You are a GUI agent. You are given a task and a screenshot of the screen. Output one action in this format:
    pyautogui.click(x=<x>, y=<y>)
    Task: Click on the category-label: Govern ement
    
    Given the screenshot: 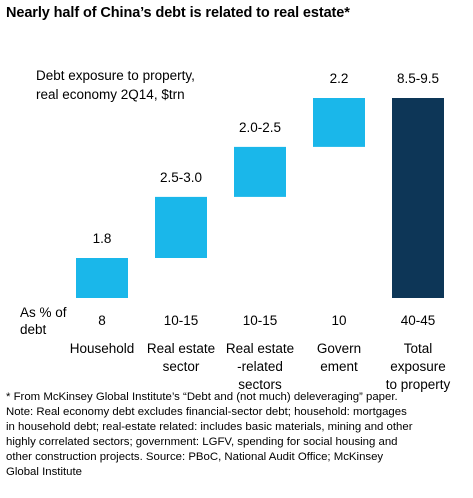 What is the action you would take?
    pyautogui.click(x=339, y=358)
    